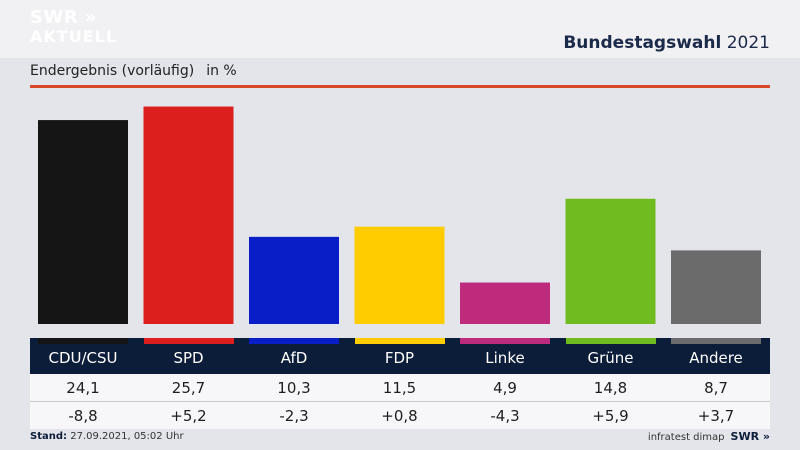  Describe the element at coordinates (400, 86) in the screenshot. I see `title-underline` at that location.